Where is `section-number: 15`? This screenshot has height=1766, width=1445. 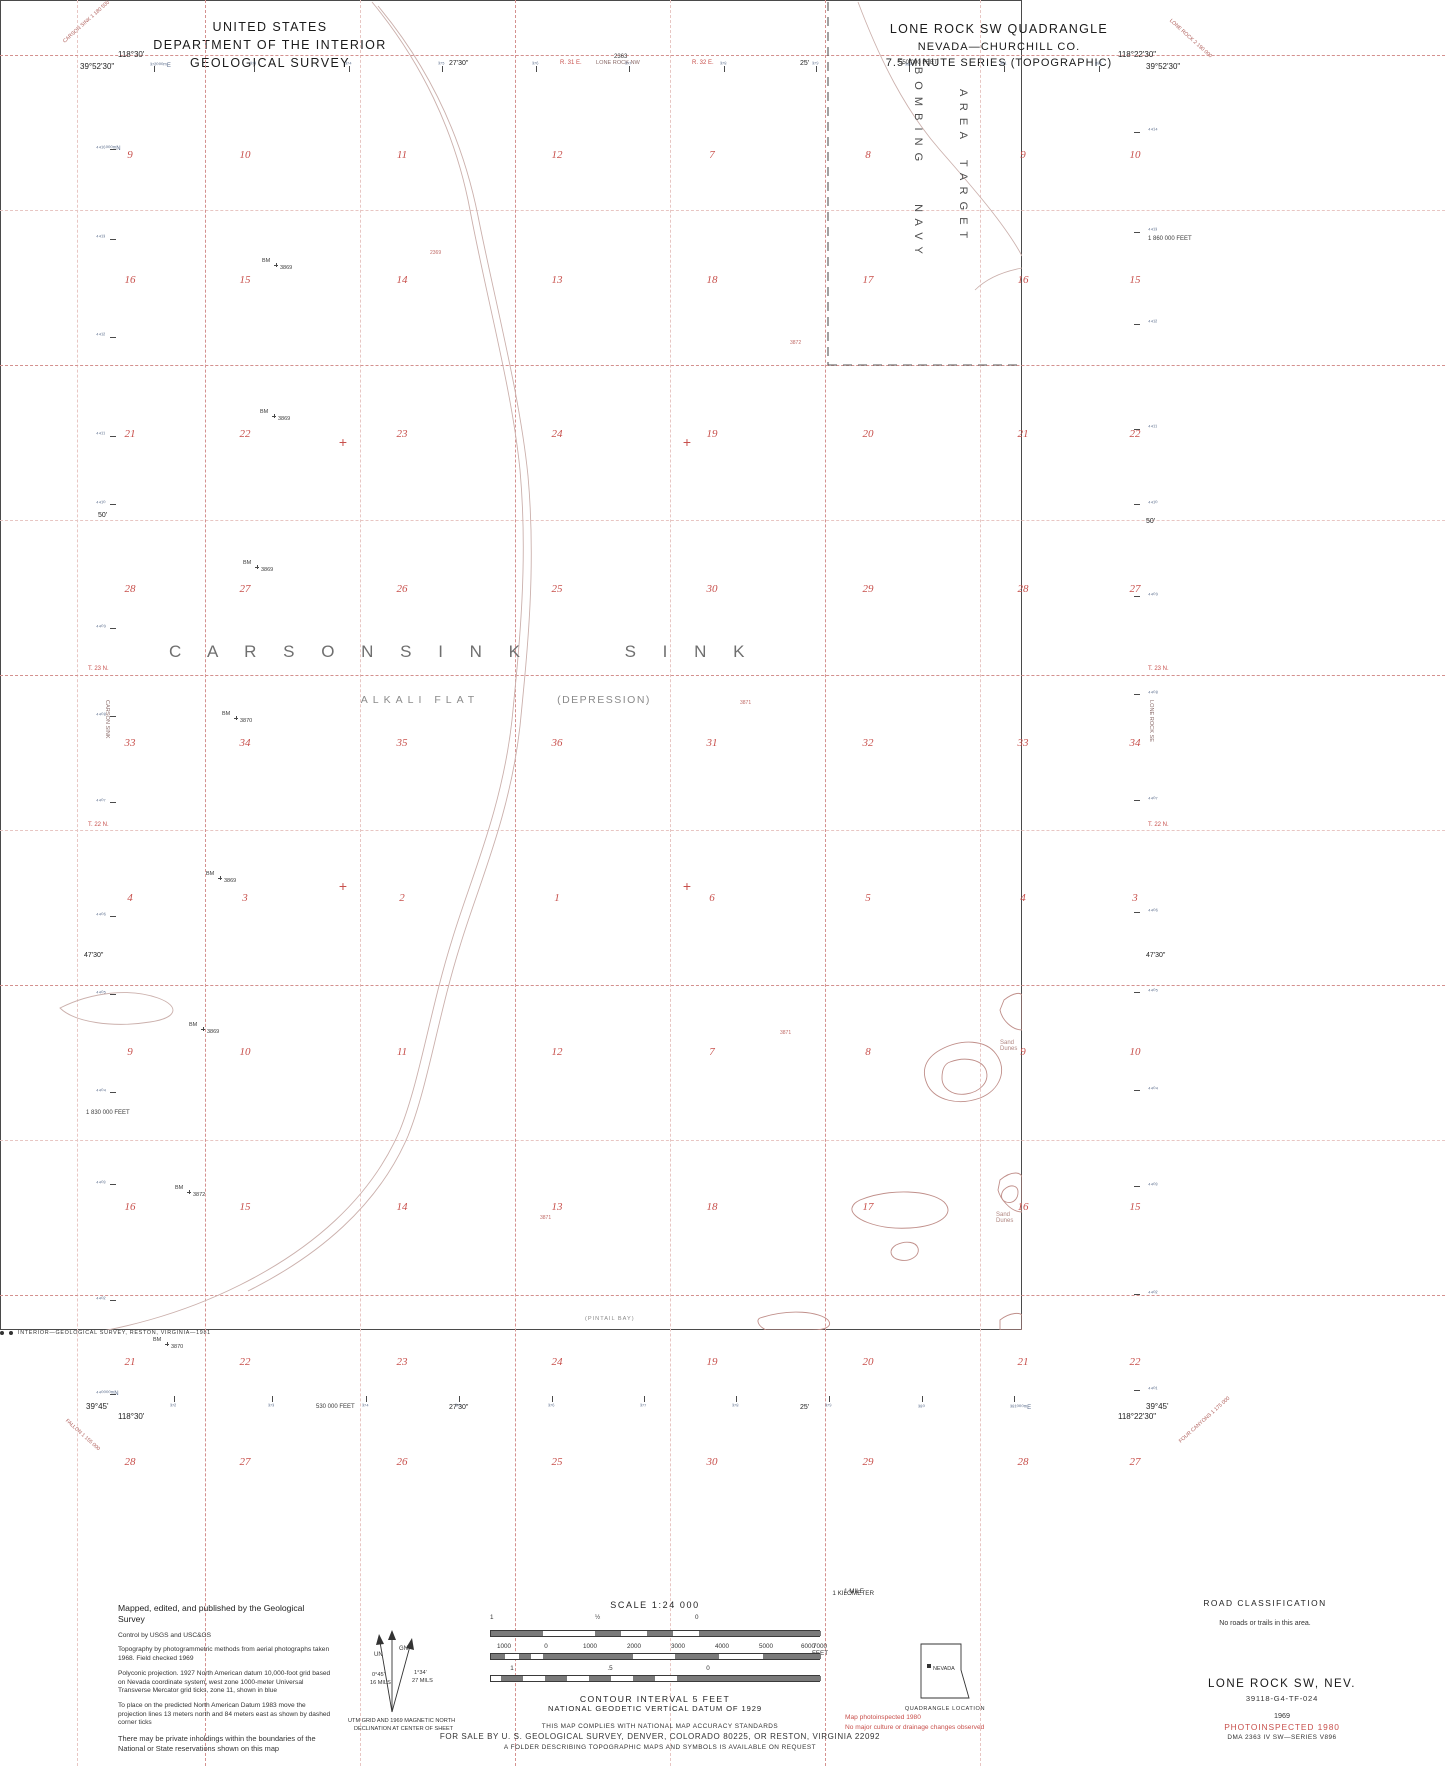 section-number: 15 is located at coordinates (245, 1207).